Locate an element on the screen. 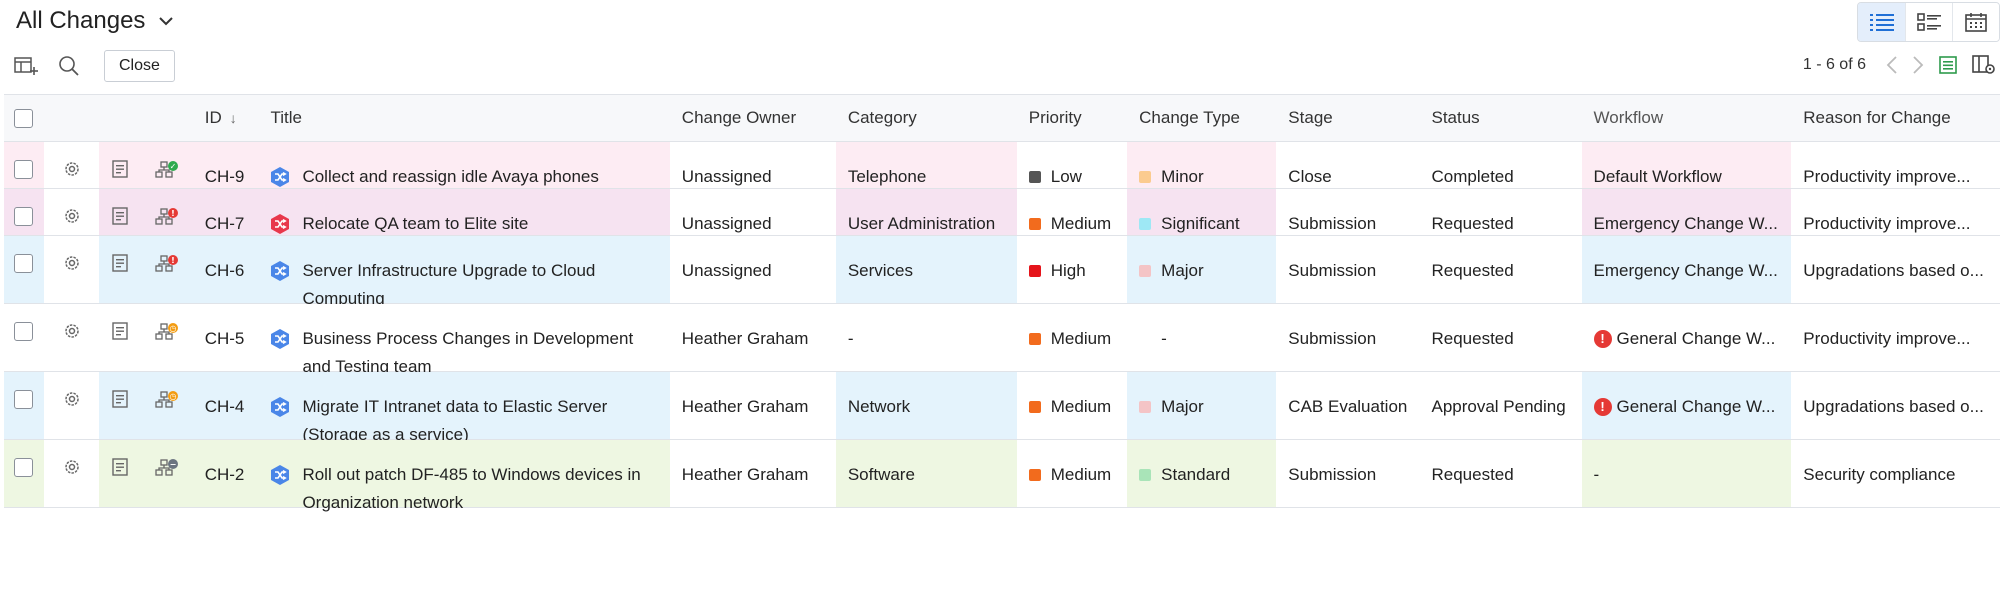  column-header-category: Category is located at coordinates (882, 117).